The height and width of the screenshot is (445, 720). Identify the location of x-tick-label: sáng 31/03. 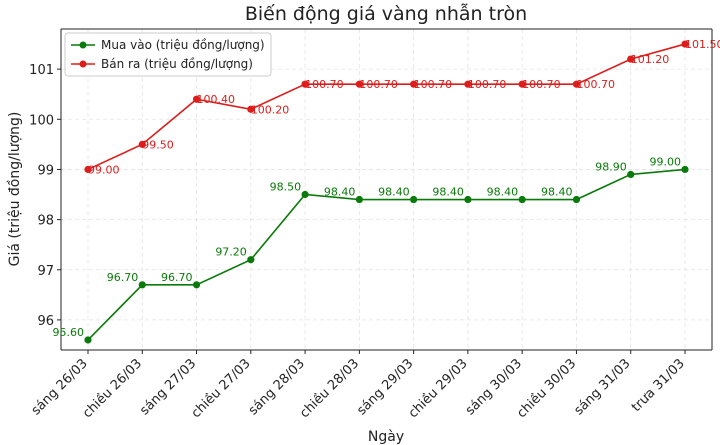
(602, 387).